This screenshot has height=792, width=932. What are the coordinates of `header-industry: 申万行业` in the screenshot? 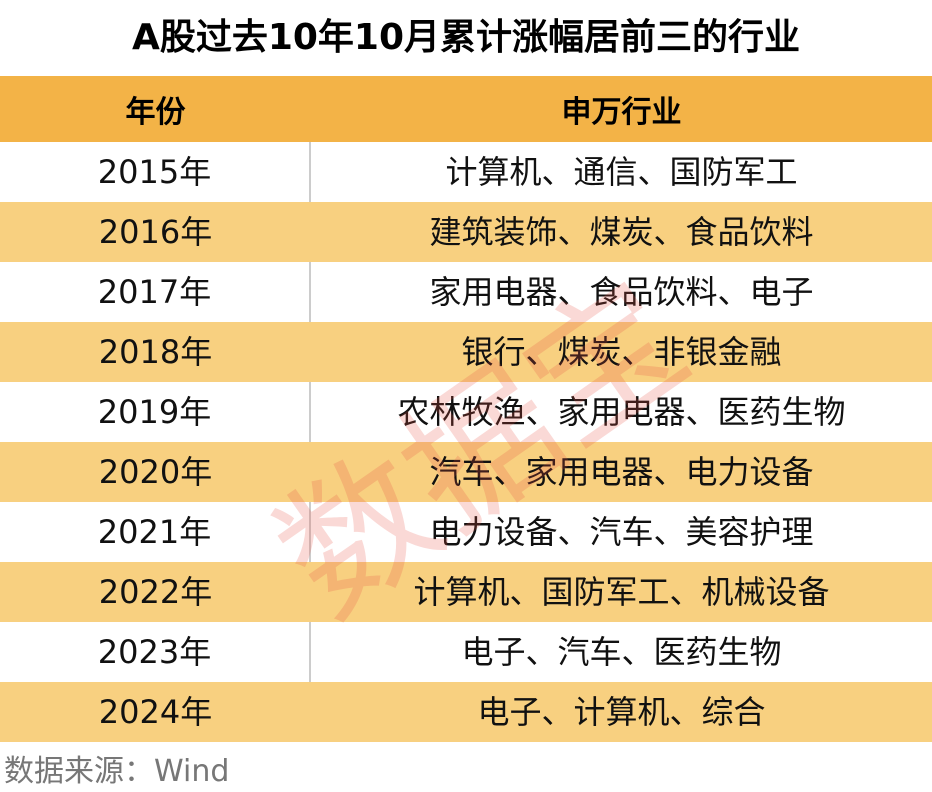 It's located at (621, 112).